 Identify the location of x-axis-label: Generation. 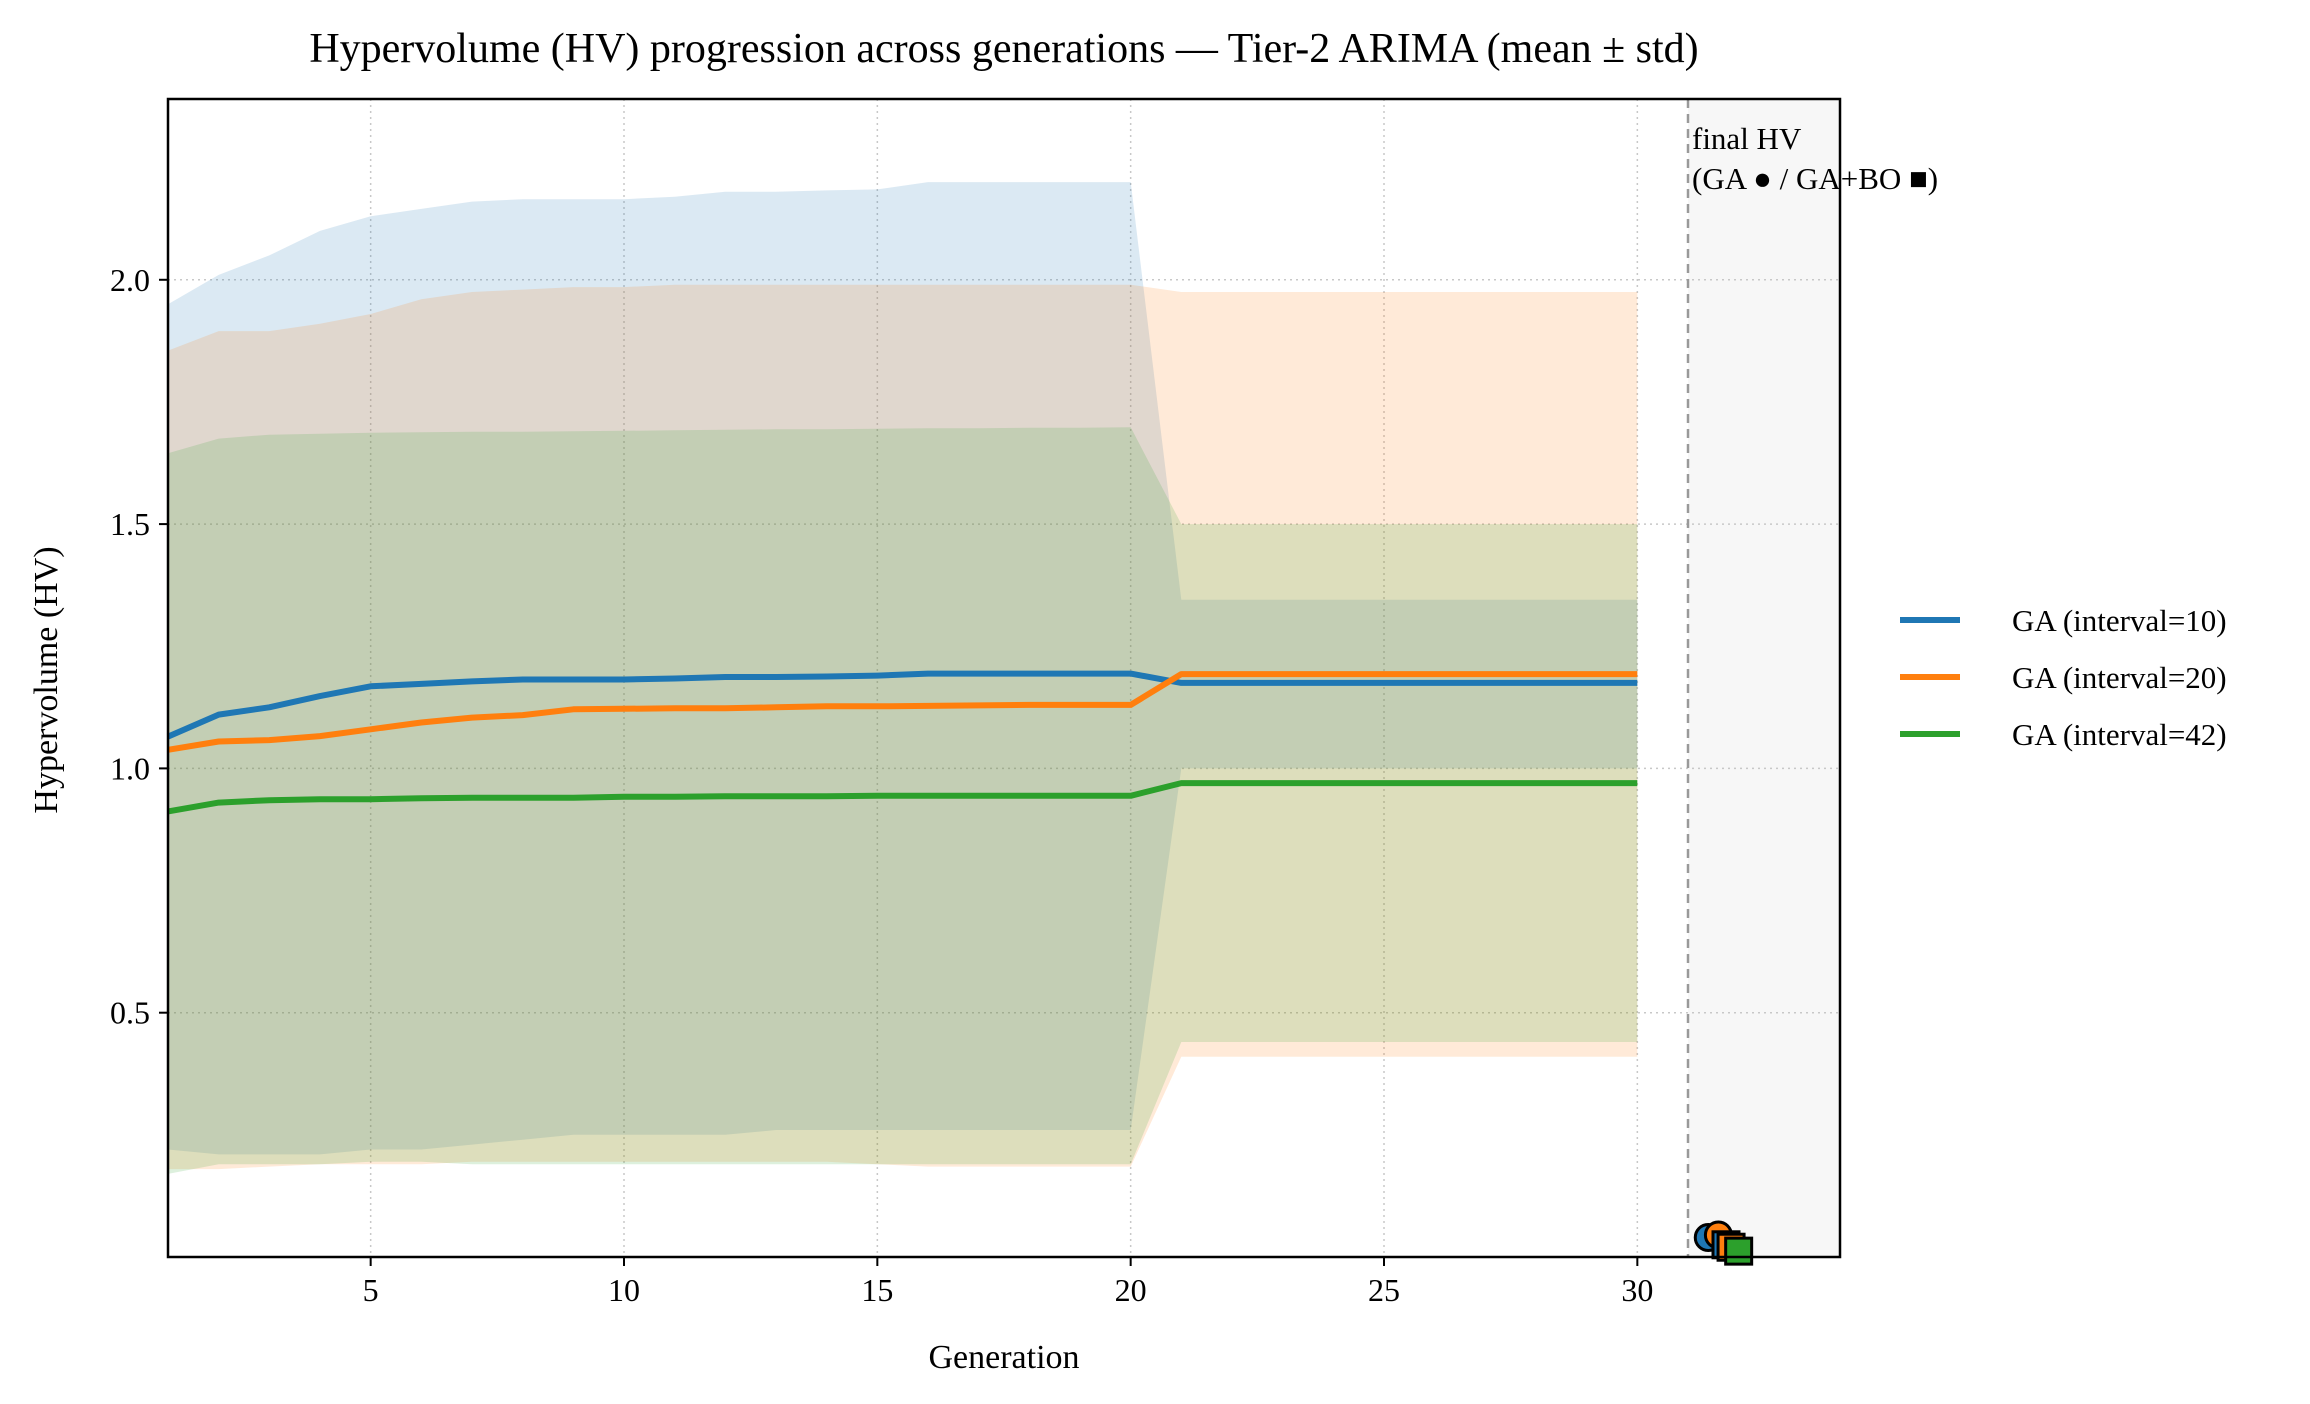
(1003, 1357).